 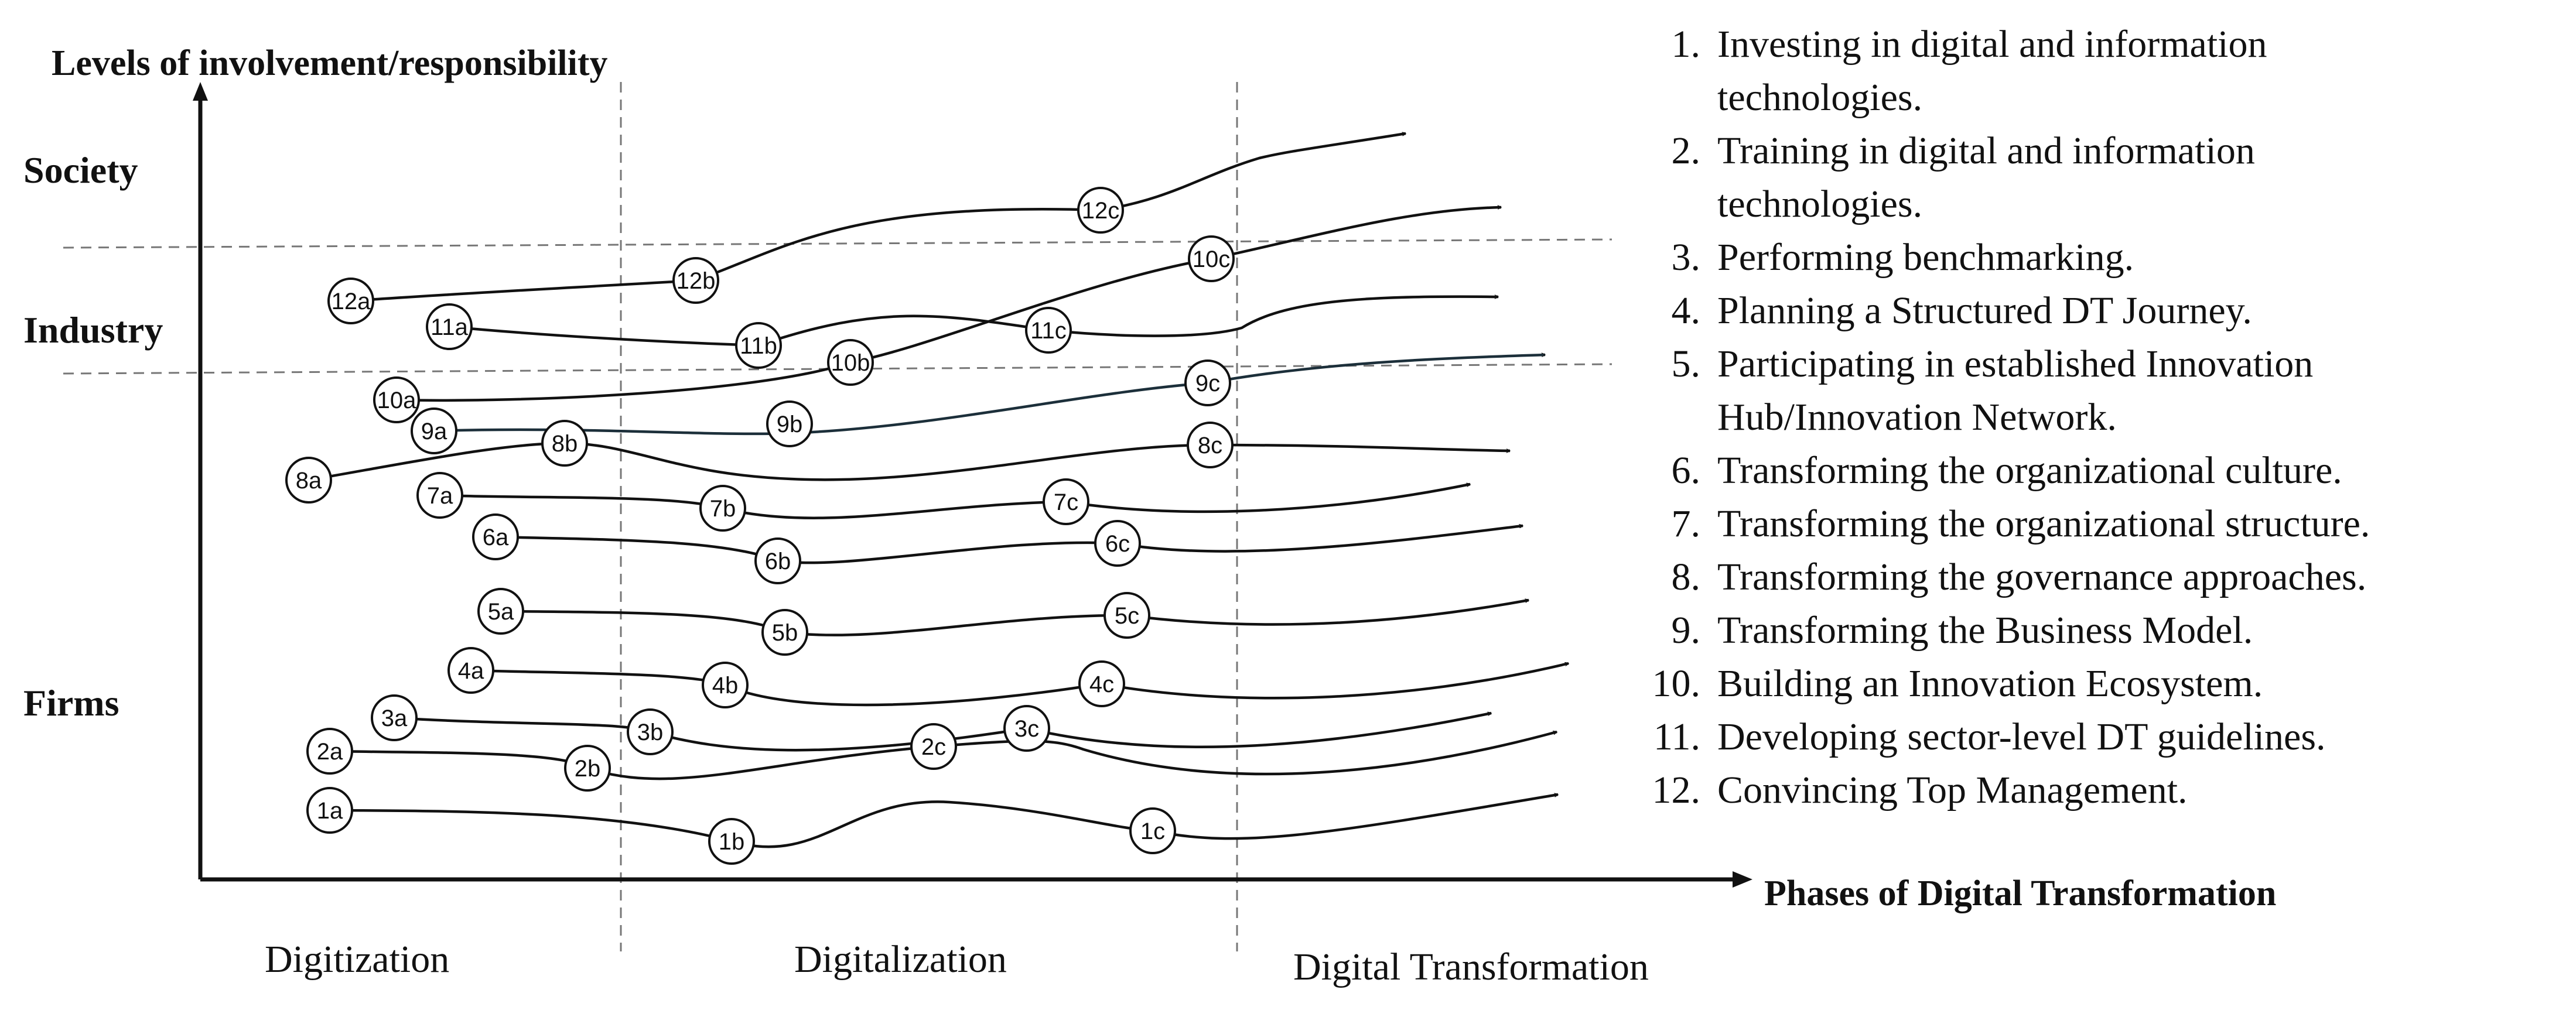 I want to click on node-label: 9c, so click(x=1207, y=383).